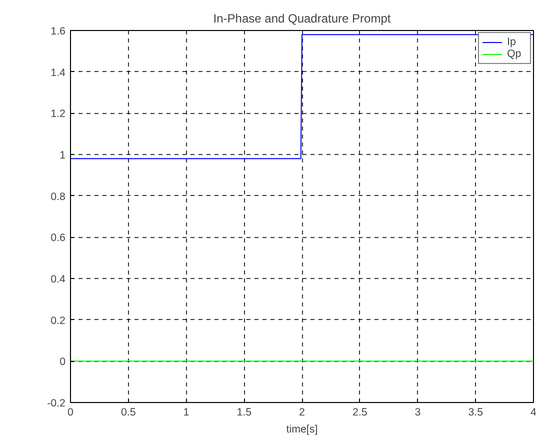 The image size is (553, 447). Describe the element at coordinates (58, 238) in the screenshot. I see `y-tick-label: 0.6` at that location.